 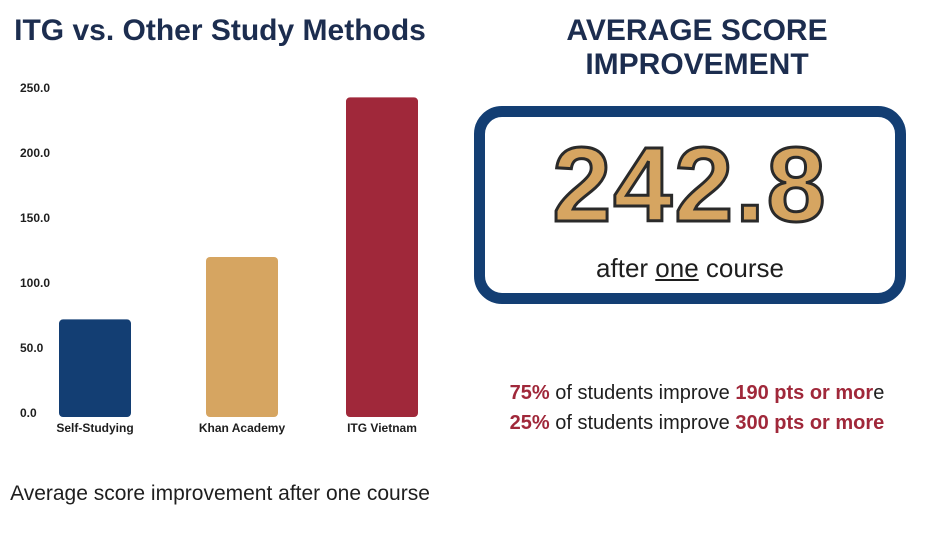 I want to click on average-score-subtitle: after one course, so click(x=690, y=268).